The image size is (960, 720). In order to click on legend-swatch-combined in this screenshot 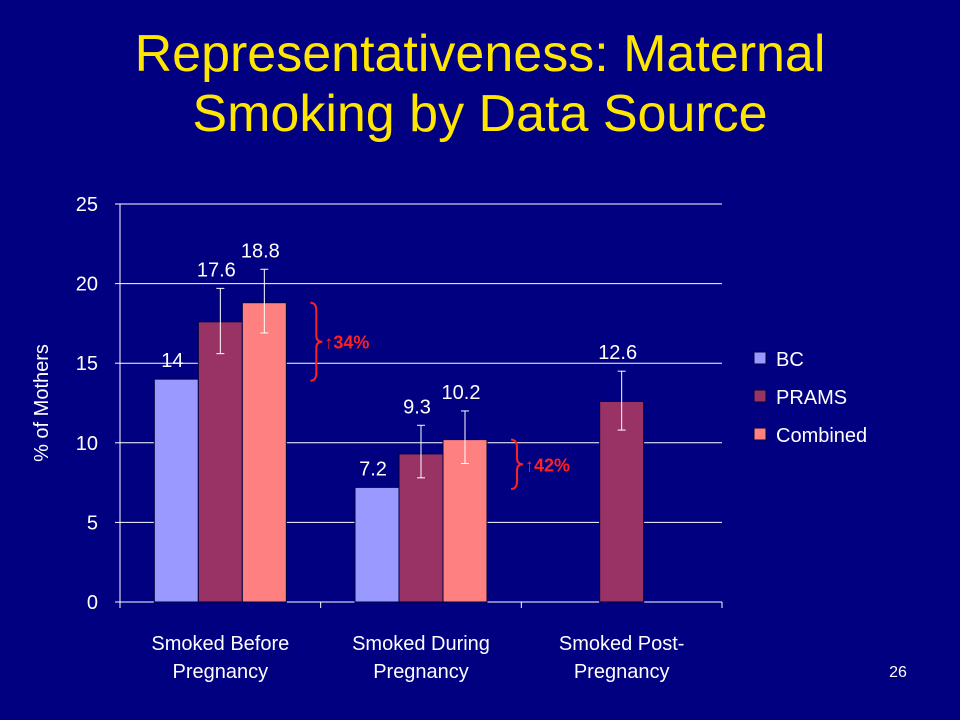, I will do `click(760, 434)`.